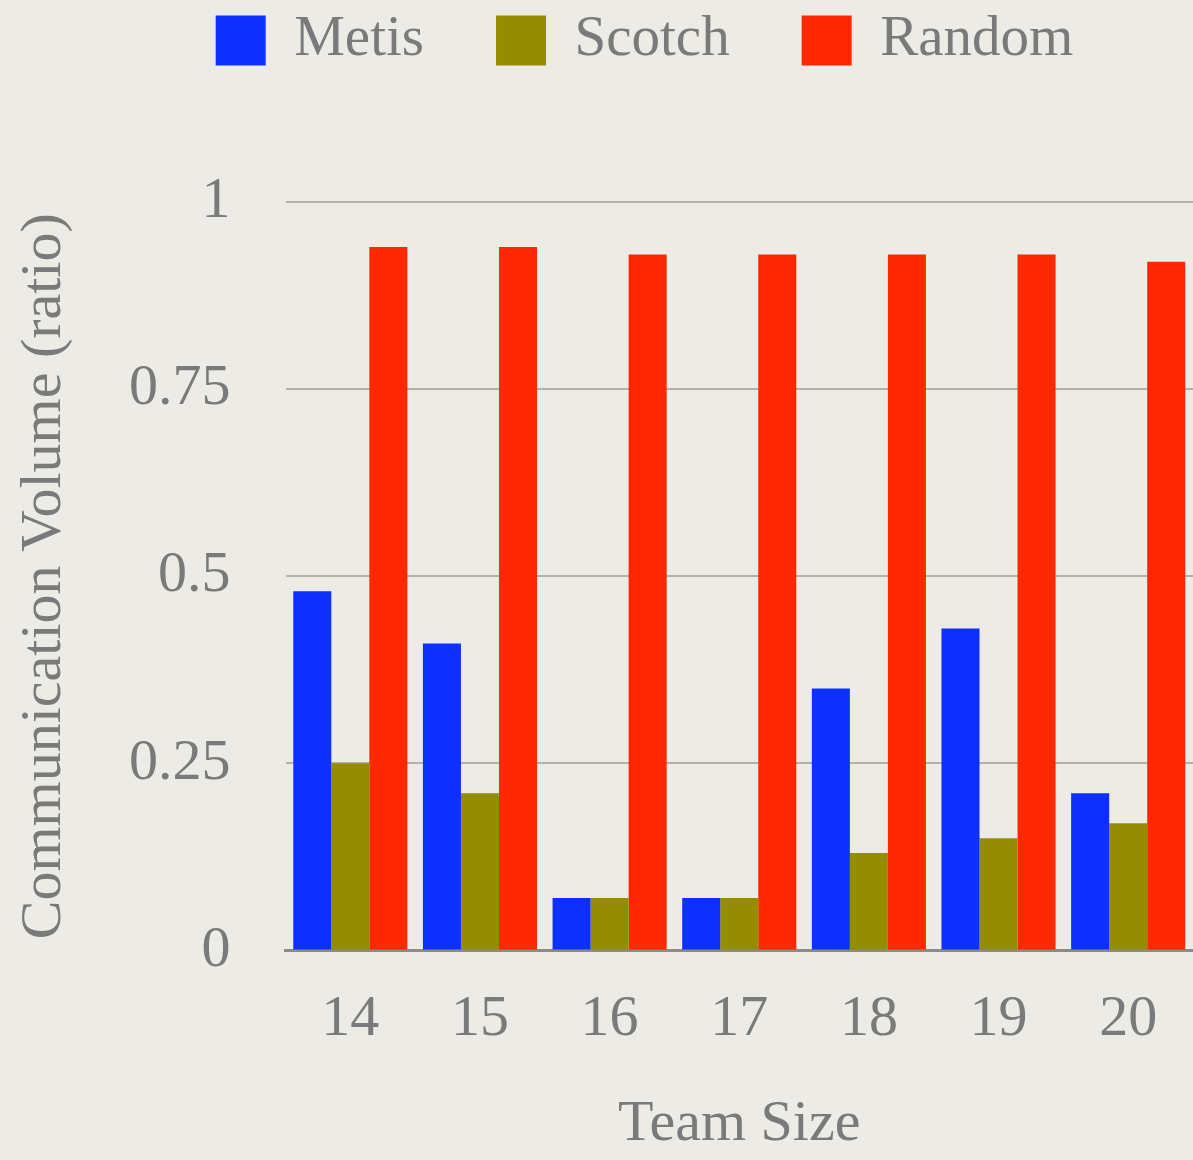 The height and width of the screenshot is (1160, 1193). I want to click on x-tick-label: 16, so click(609, 1016).